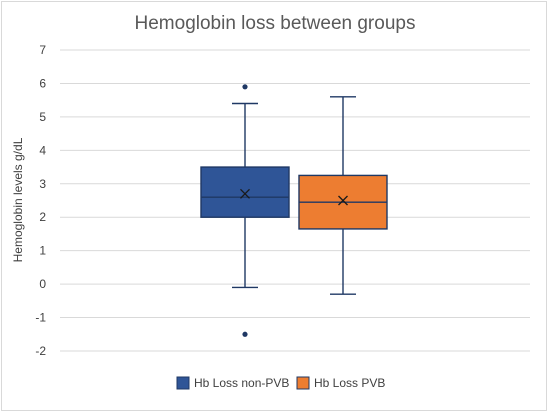 Image resolution: width=550 pixels, height=414 pixels. What do you see at coordinates (42, 117) in the screenshot?
I see `y-tick-label: 5` at bounding box center [42, 117].